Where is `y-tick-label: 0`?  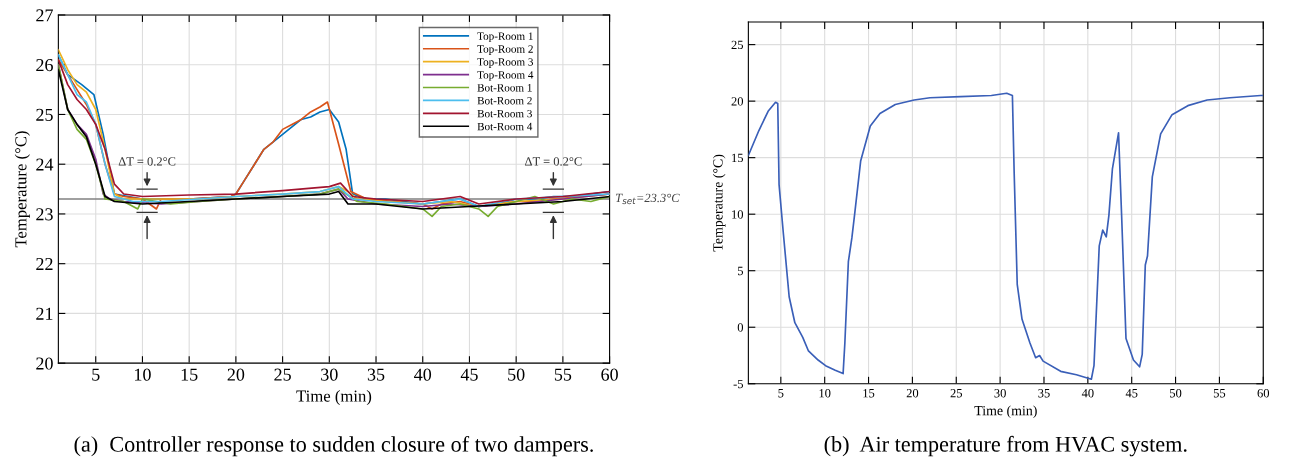 y-tick-label: 0 is located at coordinates (740, 327).